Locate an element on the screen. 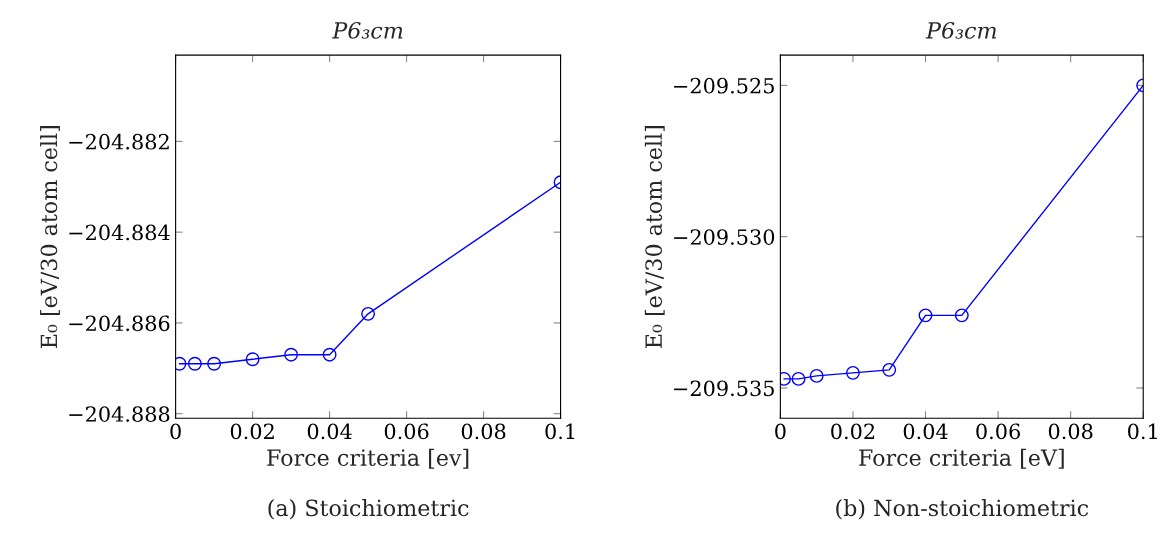 The image size is (1163, 546). x-axis-title: Force criteria [ev] is located at coordinates (368, 458).